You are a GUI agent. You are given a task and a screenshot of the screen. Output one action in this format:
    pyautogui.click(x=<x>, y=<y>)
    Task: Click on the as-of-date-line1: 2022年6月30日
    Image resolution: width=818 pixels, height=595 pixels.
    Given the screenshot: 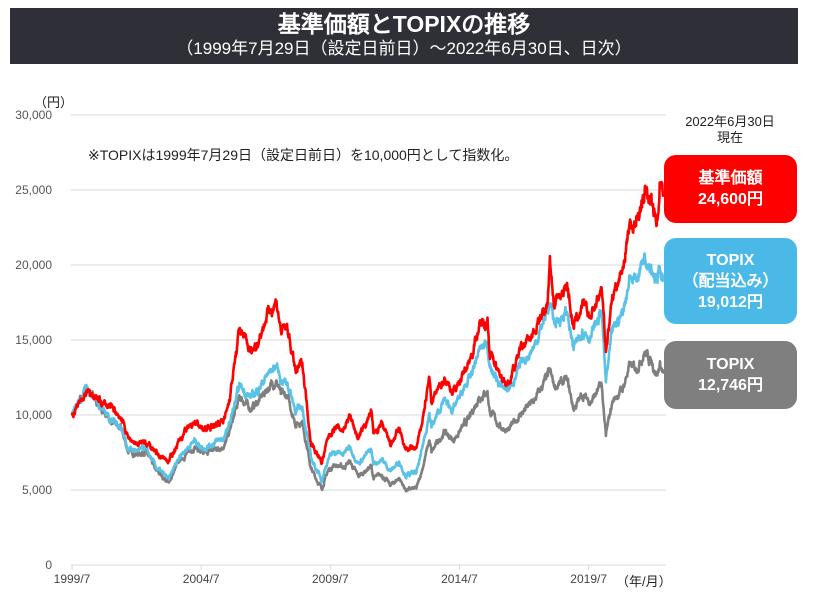 What is the action you would take?
    pyautogui.click(x=730, y=121)
    